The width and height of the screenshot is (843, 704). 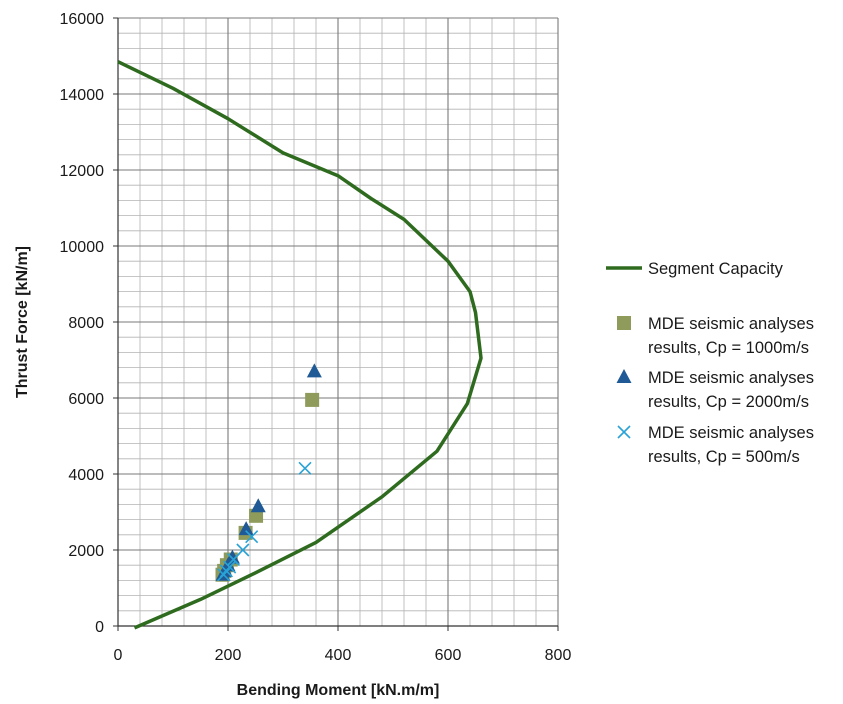 What do you see at coordinates (82, 171) in the screenshot?
I see `y-tick-label: 12000` at bounding box center [82, 171].